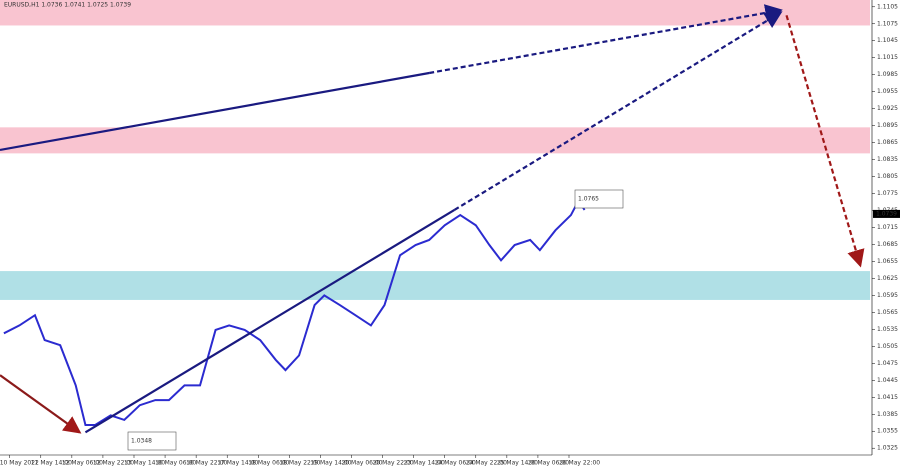  I want to click on x-tick-label: 24 May 22:00, so click(486, 463).